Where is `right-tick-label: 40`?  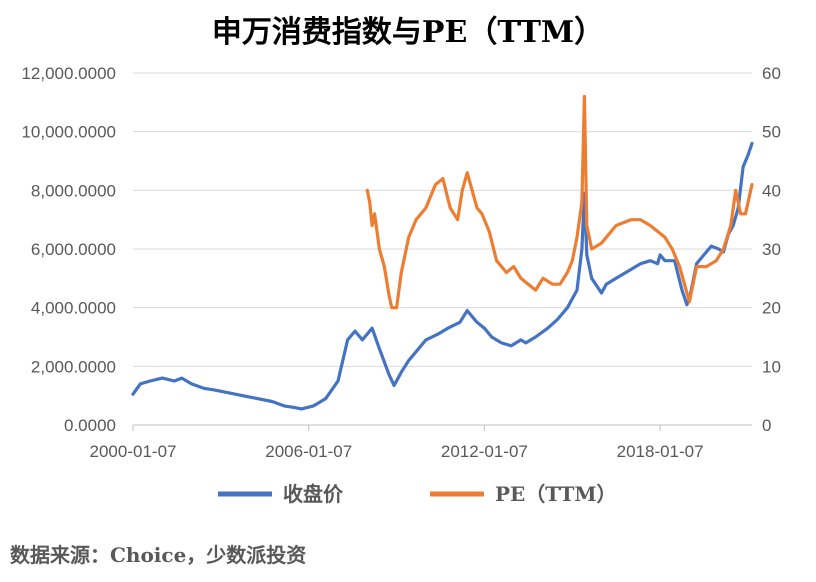 right-tick-label: 40 is located at coordinates (771, 190).